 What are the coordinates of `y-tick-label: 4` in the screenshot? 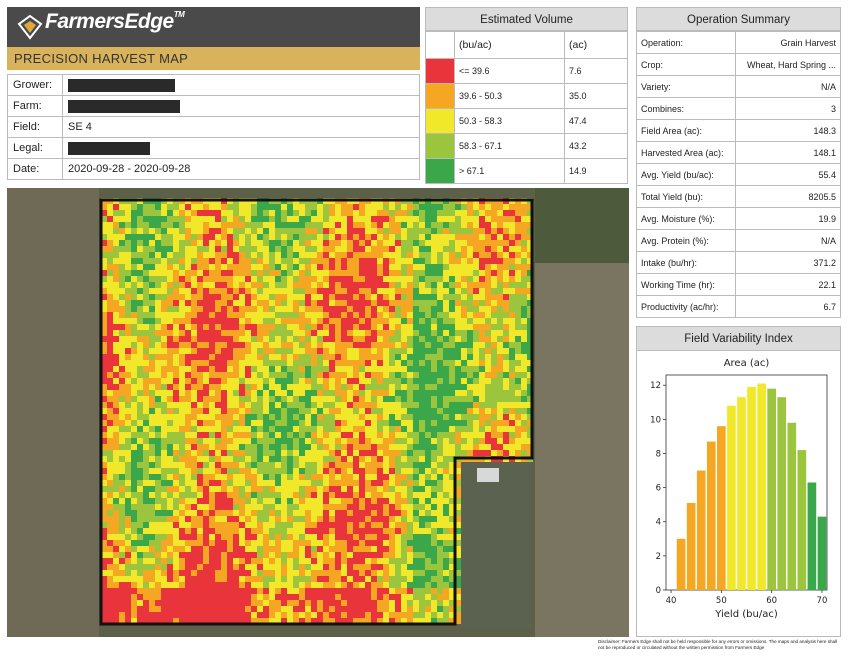 It's located at (658, 523).